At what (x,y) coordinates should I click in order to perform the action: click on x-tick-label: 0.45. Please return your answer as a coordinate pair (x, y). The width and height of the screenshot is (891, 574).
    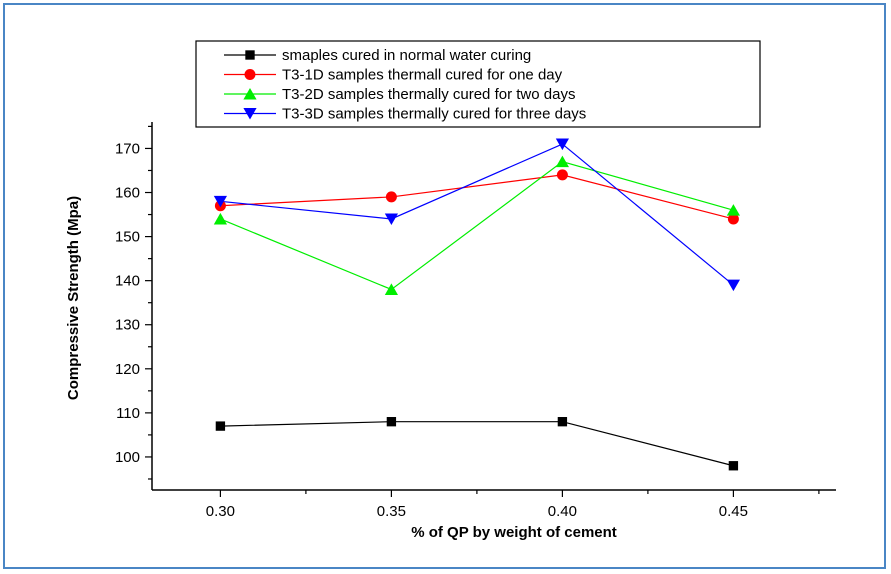
    Looking at the image, I should click on (733, 511).